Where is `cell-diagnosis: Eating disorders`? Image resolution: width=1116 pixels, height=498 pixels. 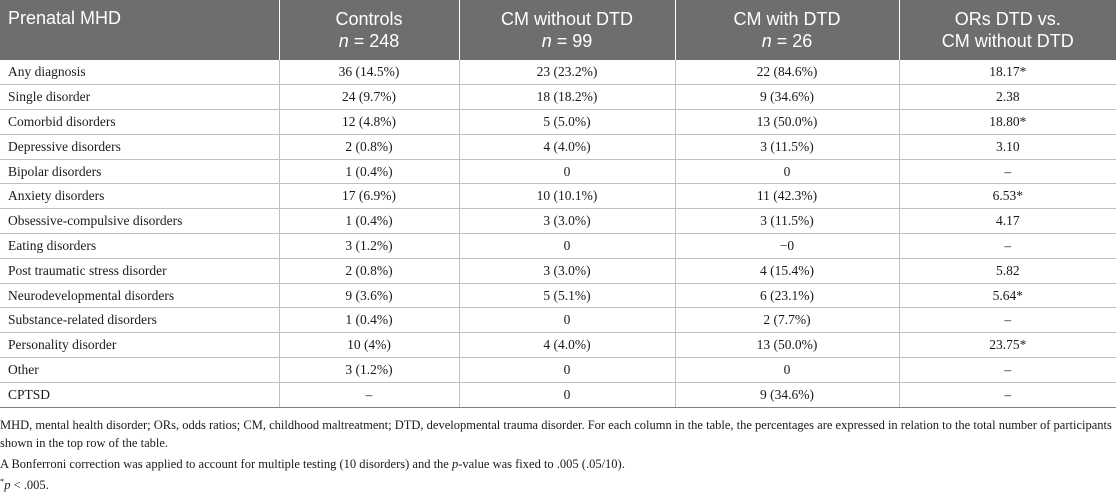 cell-diagnosis: Eating disorders is located at coordinates (140, 246).